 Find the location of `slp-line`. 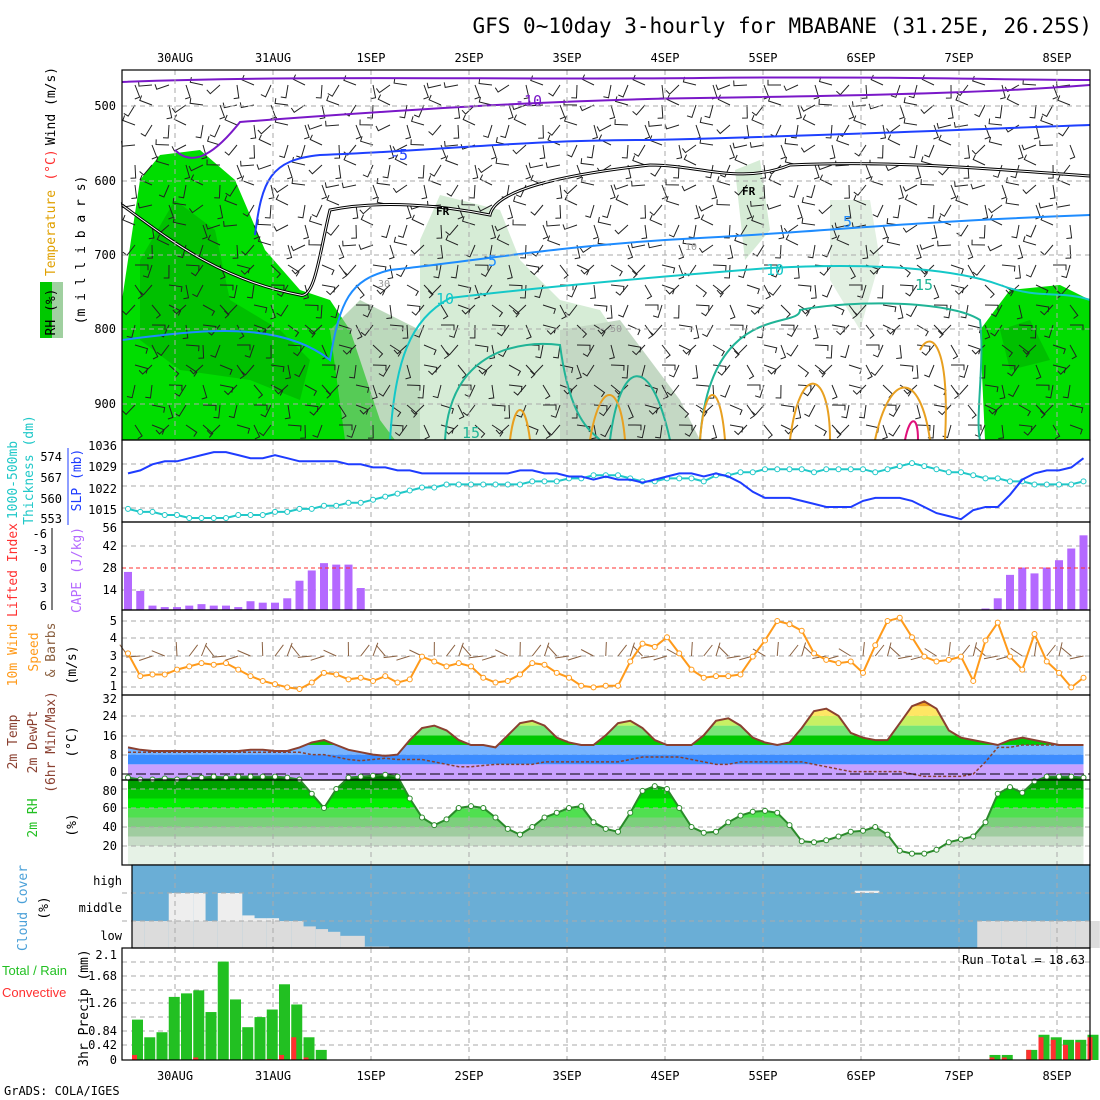

slp-line is located at coordinates (606, 486).